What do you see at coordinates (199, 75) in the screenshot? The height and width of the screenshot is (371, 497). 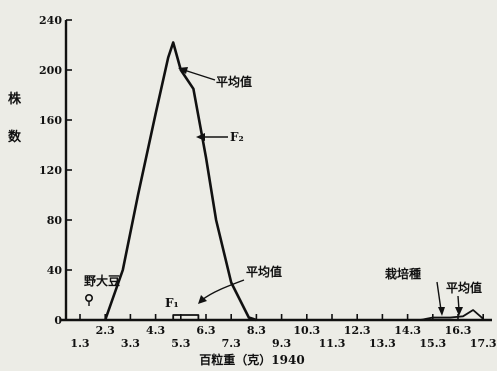 I see `mean-f2-leader` at bounding box center [199, 75].